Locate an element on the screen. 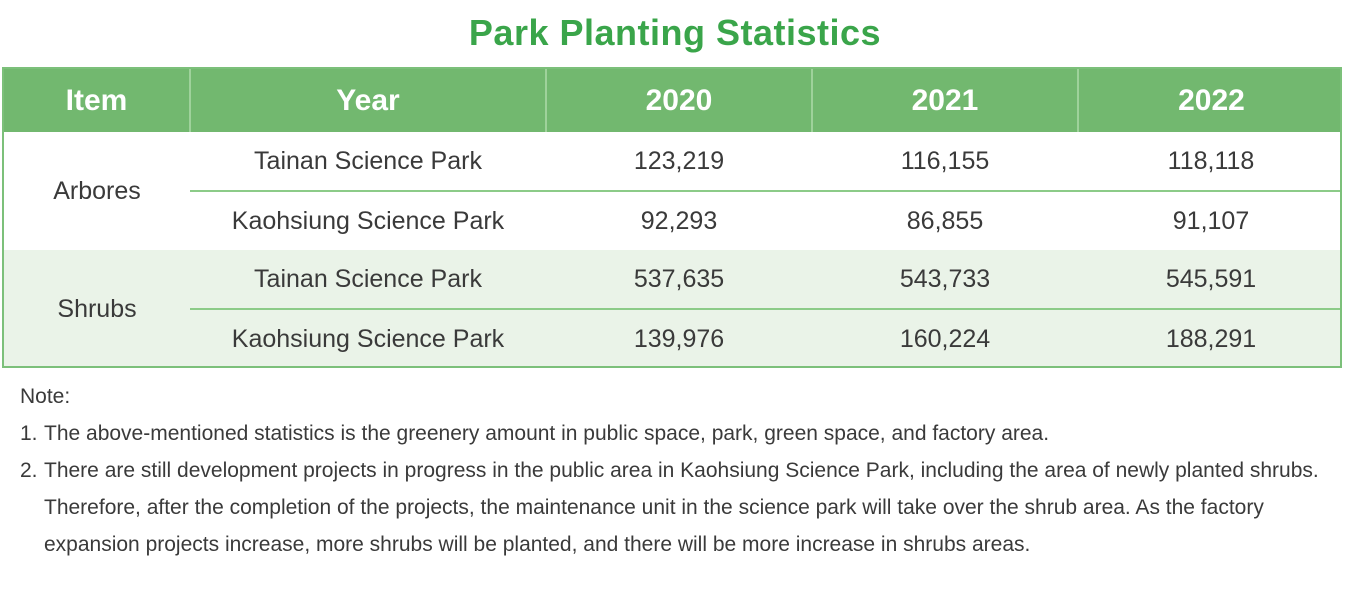 The height and width of the screenshot is (603, 1350). value-cell: 537,635 is located at coordinates (679, 280).